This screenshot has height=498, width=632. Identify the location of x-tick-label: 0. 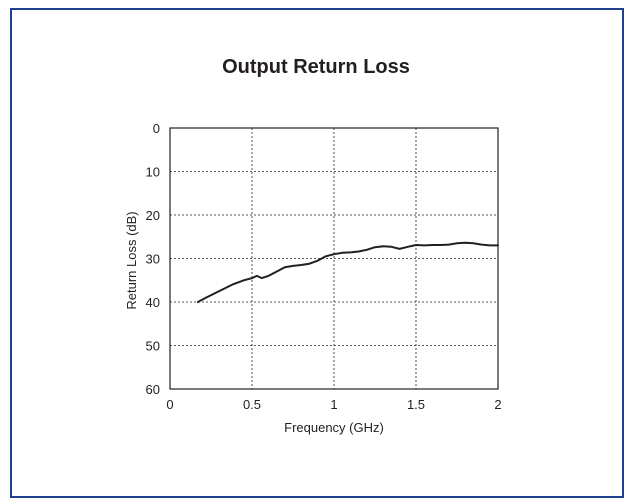
(169, 404).